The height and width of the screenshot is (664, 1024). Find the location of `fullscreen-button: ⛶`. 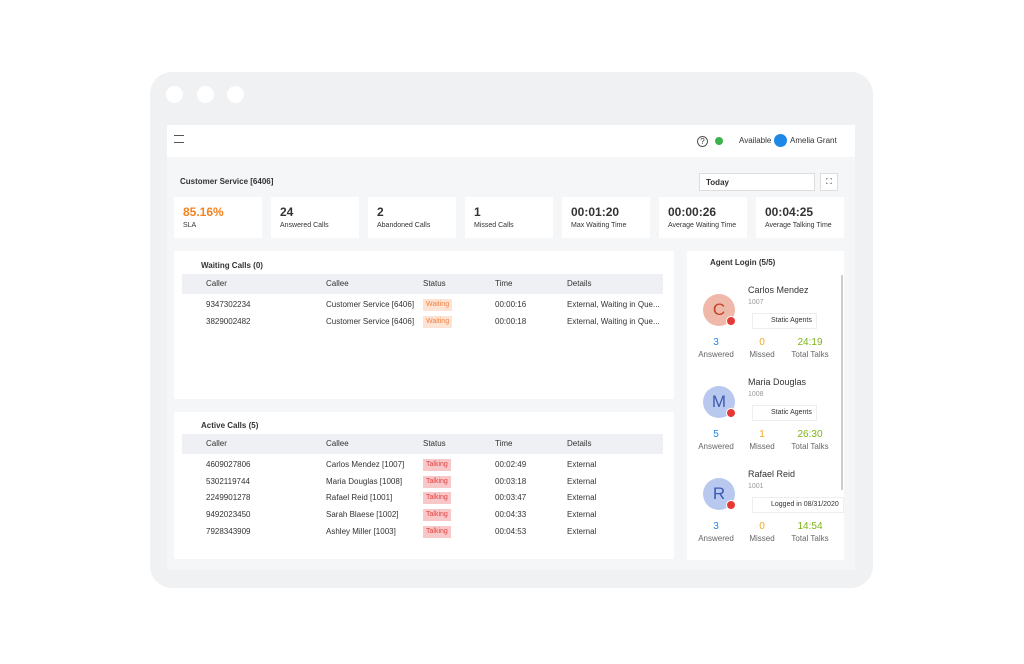

fullscreen-button: ⛶ is located at coordinates (829, 182).